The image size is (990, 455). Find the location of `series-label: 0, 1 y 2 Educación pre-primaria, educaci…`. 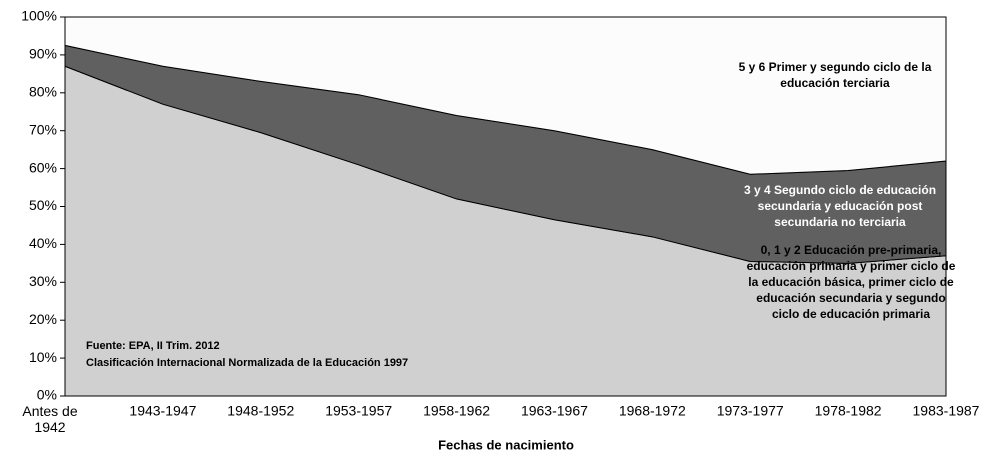

series-label: 0, 1 y 2 Educación pre-primaria, educaci… is located at coordinates (851, 282).